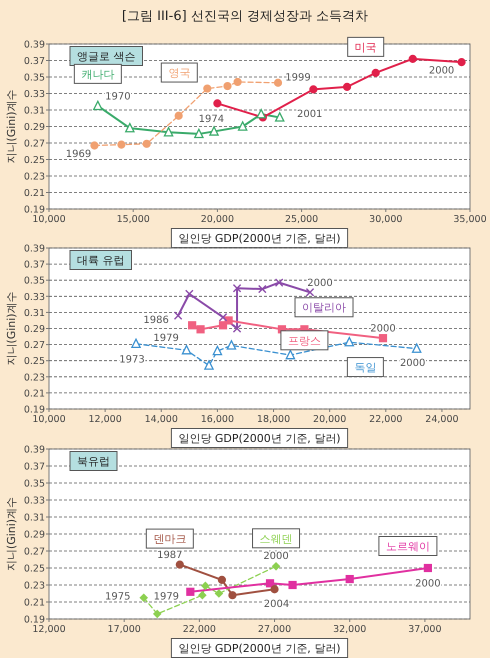 The width and height of the screenshot is (490, 658). What do you see at coordinates (408, 546) in the screenshot?
I see `series-label: 노르웨이` at bounding box center [408, 546].